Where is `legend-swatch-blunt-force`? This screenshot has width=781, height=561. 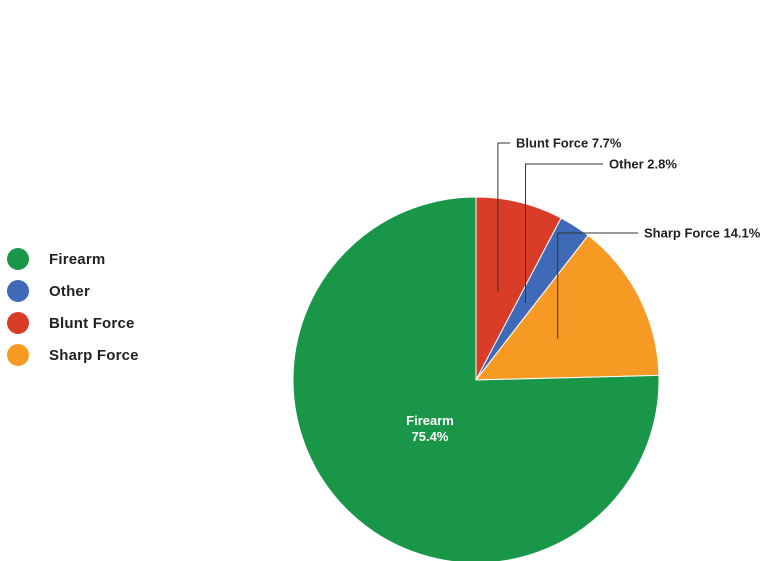 legend-swatch-blunt-force is located at coordinates (18, 323).